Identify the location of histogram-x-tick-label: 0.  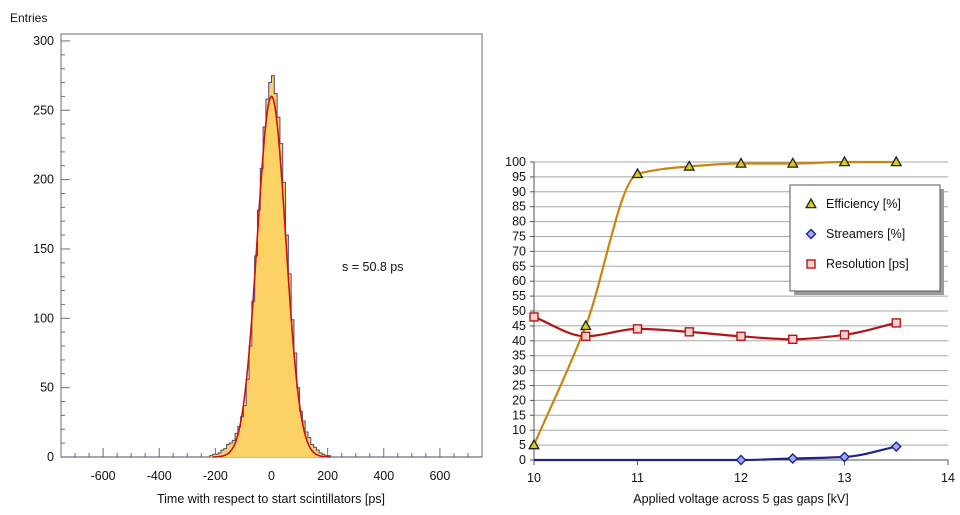
(271, 476).